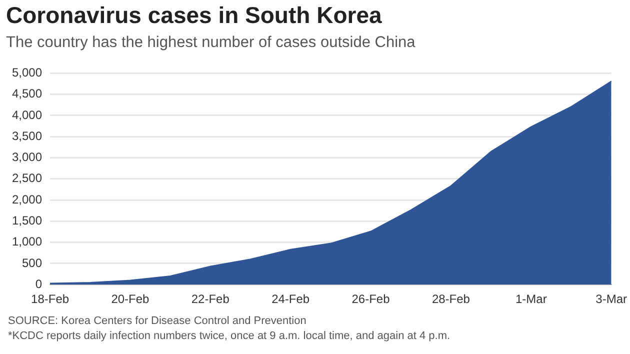  What do you see at coordinates (27, 178) in the screenshot?
I see `y-tick-label: 2,500` at bounding box center [27, 178].